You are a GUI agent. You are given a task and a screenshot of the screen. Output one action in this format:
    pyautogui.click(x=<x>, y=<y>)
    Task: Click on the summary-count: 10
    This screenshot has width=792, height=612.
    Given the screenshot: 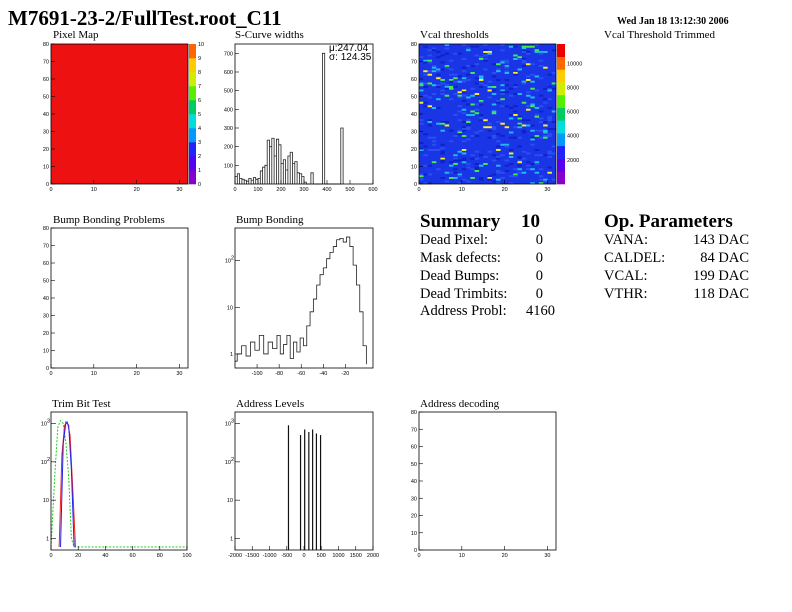 What is the action you would take?
    pyautogui.click(x=530, y=221)
    